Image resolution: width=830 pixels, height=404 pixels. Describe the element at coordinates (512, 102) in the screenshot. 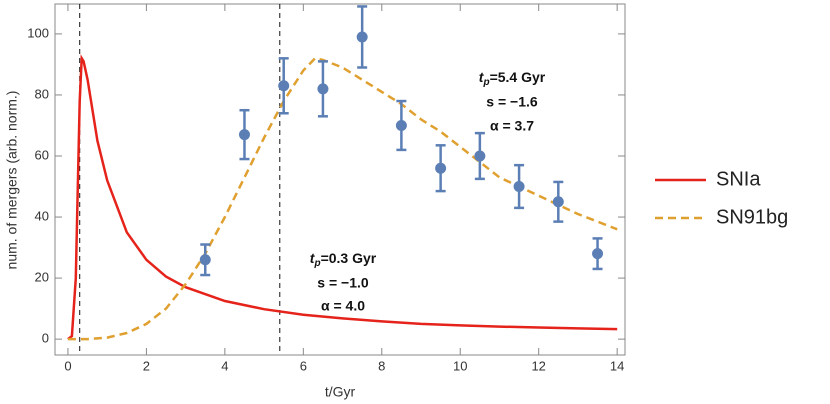

I see `annotation-s: s = −1.6` at that location.